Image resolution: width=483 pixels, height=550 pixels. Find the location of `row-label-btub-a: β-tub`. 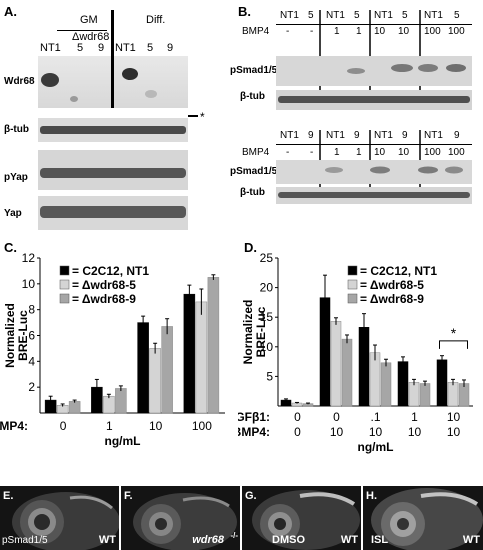

row-label-btub-a: β-tub is located at coordinates (16, 129).